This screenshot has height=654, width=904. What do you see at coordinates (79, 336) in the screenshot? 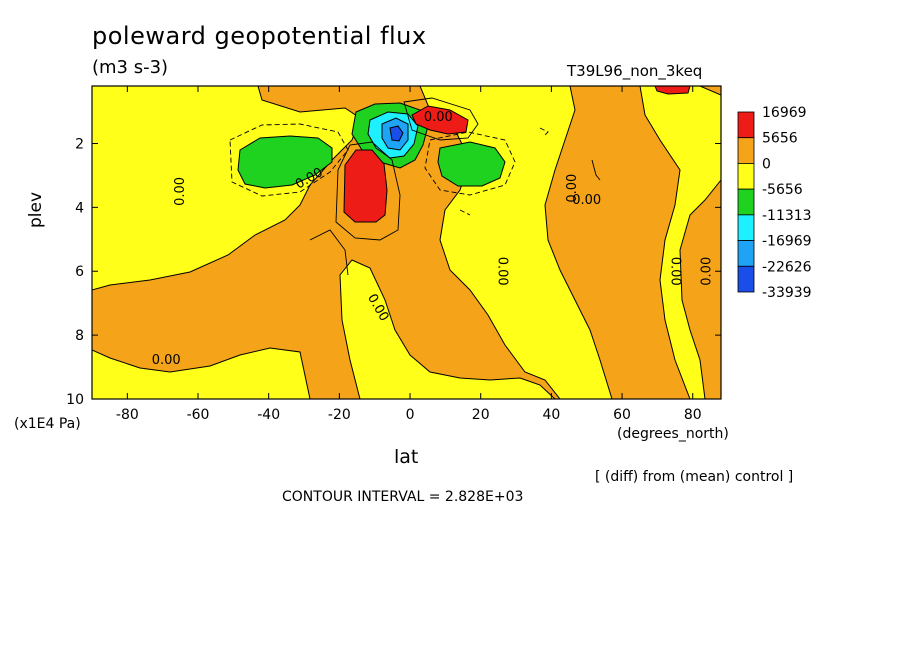
I see `y-tick-label: 8` at bounding box center [79, 336].